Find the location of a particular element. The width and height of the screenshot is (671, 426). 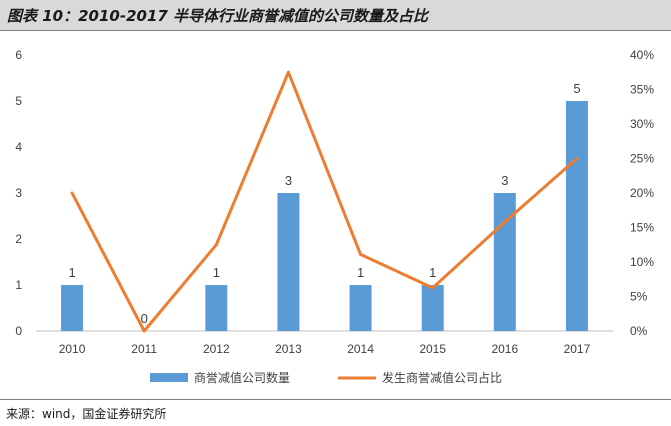

y2-tick-label: 15% is located at coordinates (642, 228).